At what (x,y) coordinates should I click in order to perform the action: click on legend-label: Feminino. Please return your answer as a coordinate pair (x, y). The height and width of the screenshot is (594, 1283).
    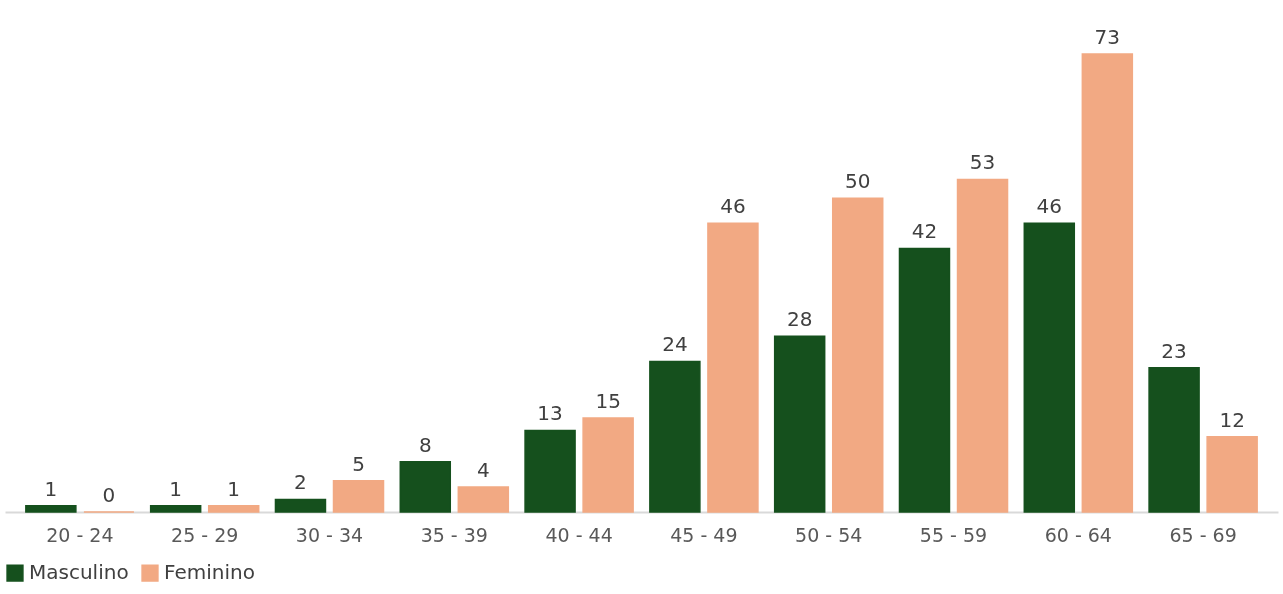
    Looking at the image, I should click on (209, 572).